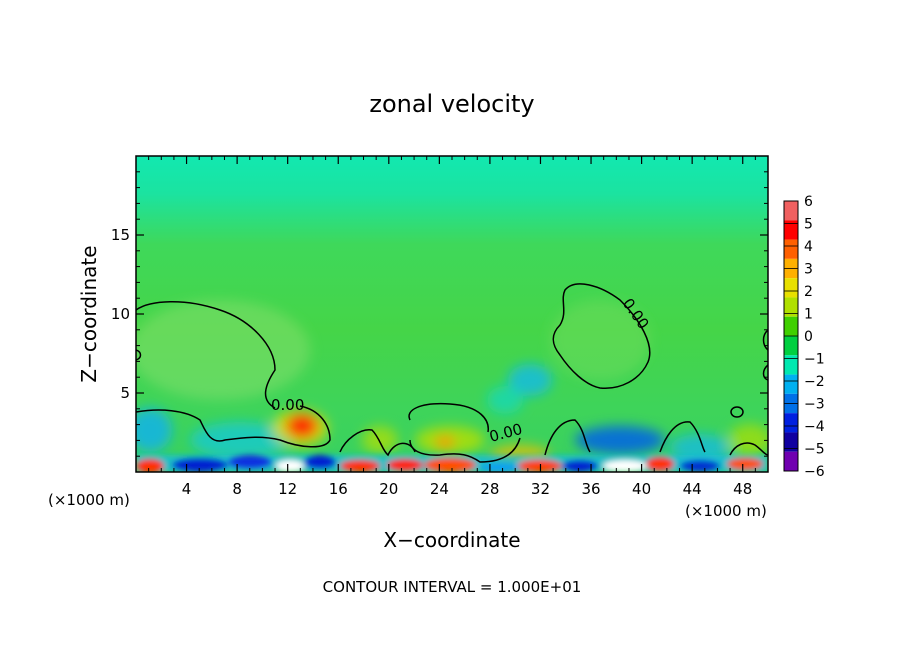 Image resolution: width=904 pixels, height=654 pixels. Describe the element at coordinates (808, 202) in the screenshot. I see `colorbar-label: 6` at that location.